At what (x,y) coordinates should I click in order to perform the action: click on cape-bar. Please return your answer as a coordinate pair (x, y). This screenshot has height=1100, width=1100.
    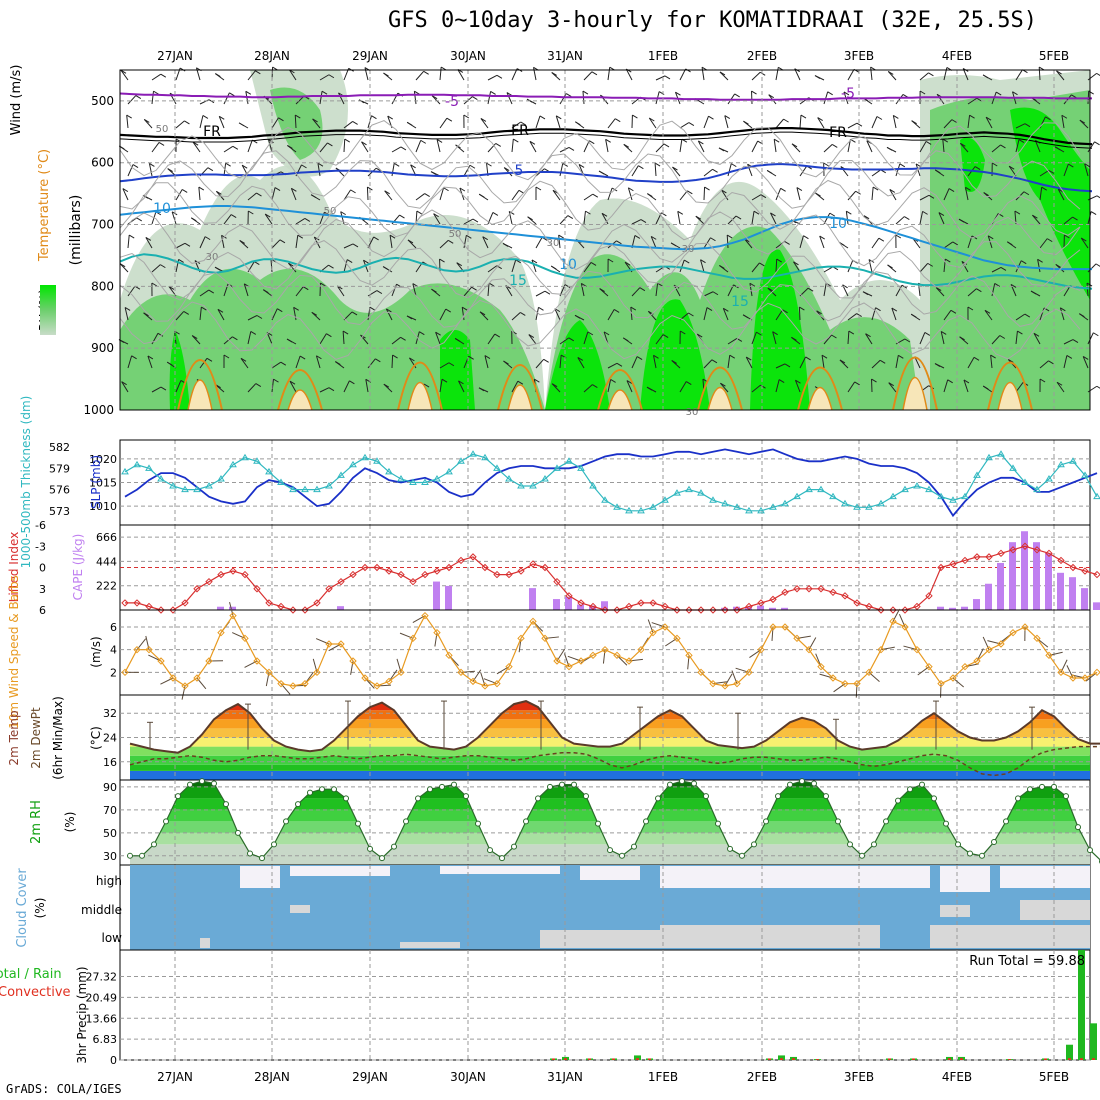
    Looking at the image, I should click on (952, 608).